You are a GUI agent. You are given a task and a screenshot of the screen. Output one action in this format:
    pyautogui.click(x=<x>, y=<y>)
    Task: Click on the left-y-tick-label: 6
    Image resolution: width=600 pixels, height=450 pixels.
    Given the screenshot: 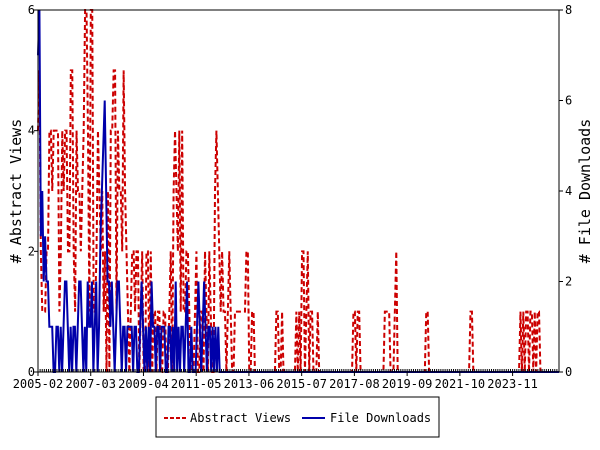 What is the action you would take?
    pyautogui.click(x=31, y=10)
    